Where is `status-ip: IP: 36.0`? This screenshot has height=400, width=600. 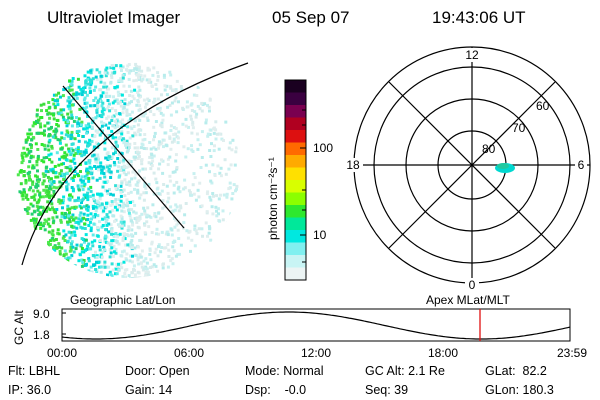
status-ip: IP: 36.0 is located at coordinates (30, 390).